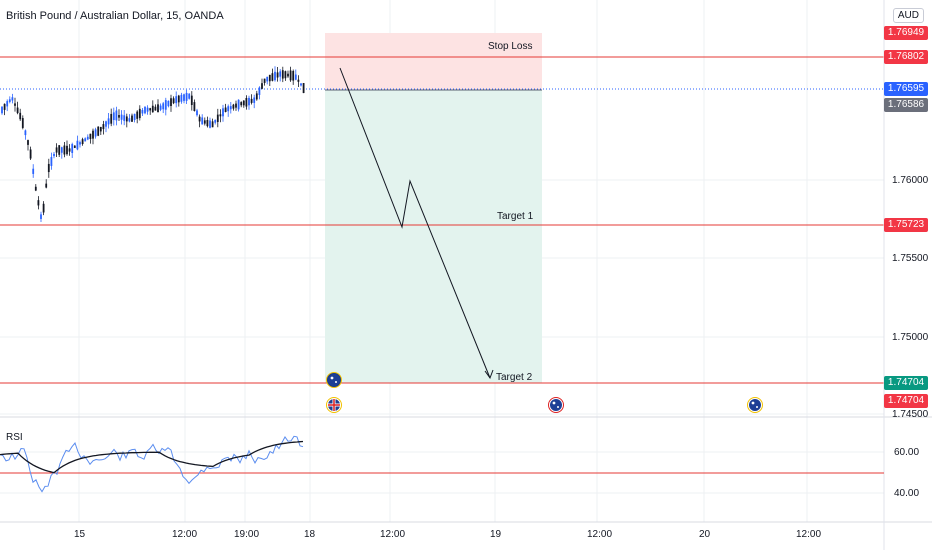  Describe the element at coordinates (415, 223) in the screenshot. I see `projected-path` at that location.